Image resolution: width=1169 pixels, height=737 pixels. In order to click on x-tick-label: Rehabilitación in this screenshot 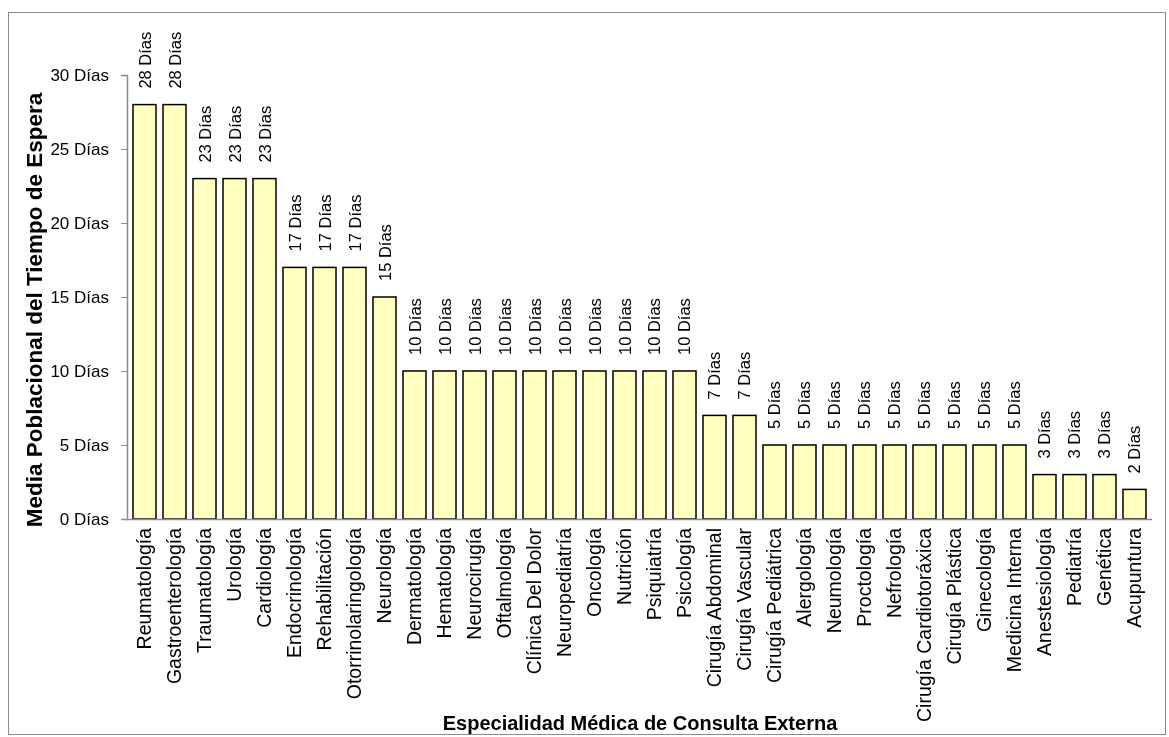, I will do `click(324, 589)`.